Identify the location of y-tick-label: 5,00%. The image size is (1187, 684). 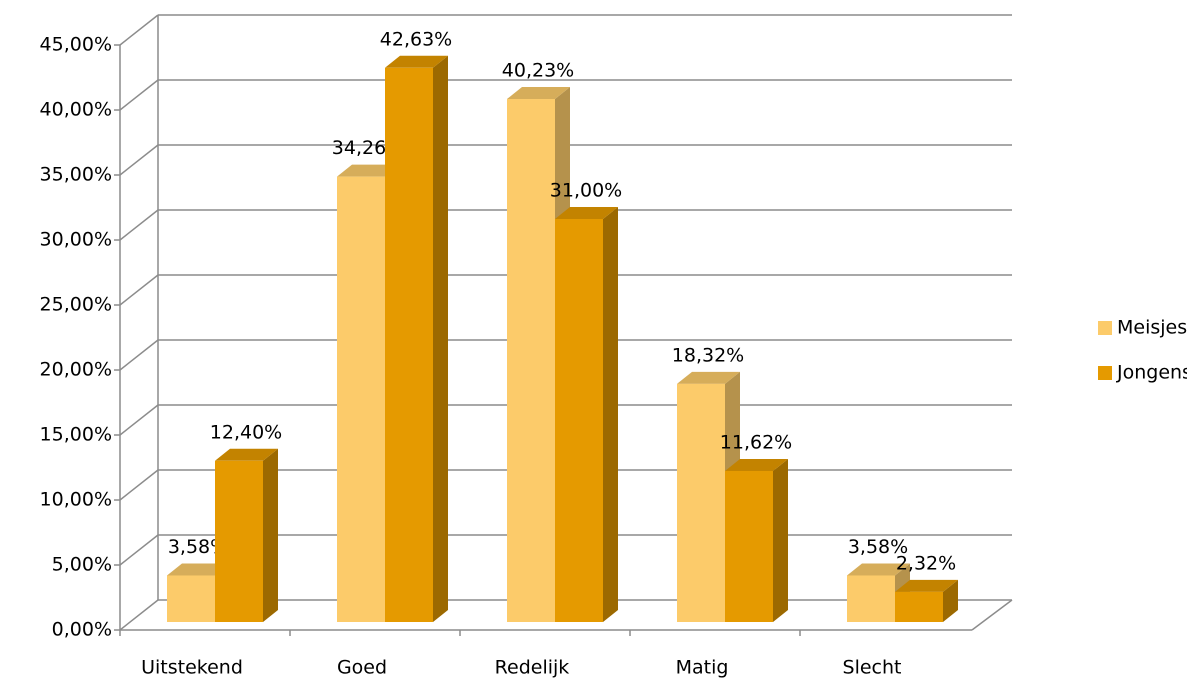
(82, 565).